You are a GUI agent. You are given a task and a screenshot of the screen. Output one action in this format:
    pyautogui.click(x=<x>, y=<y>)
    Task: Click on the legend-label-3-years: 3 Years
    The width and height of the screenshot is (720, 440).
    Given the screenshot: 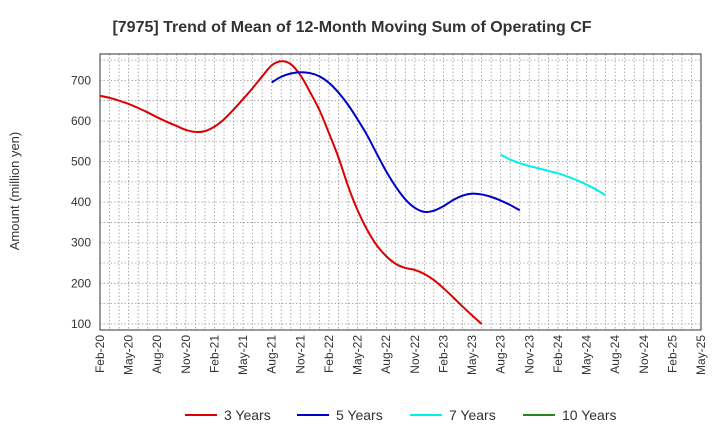 What is the action you would take?
    pyautogui.click(x=247, y=415)
    